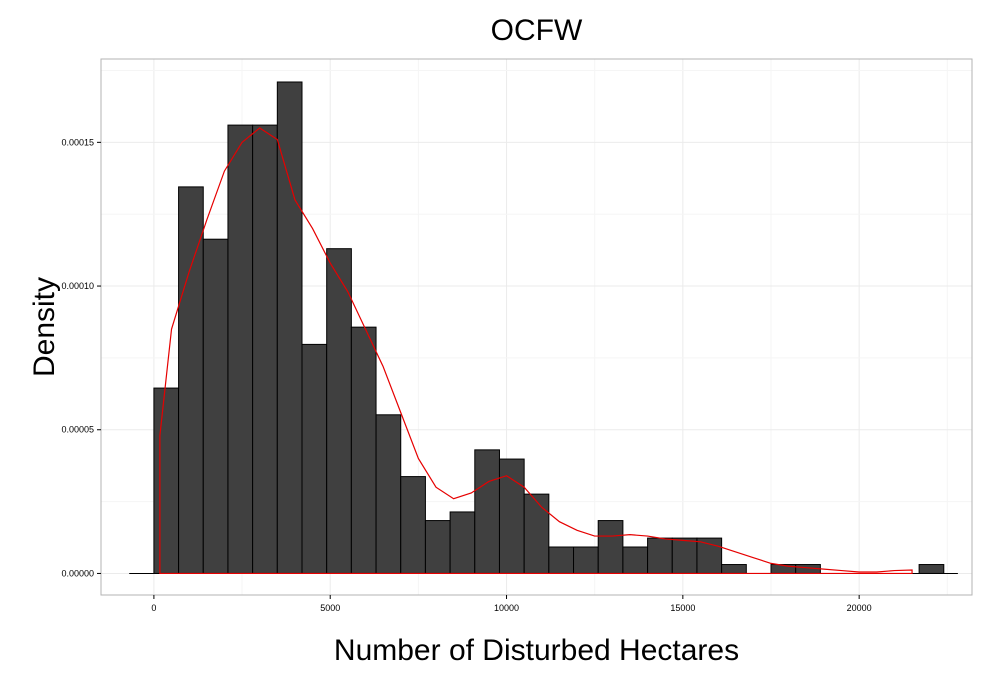  I want to click on x-tick-label: 15000, so click(682, 608).